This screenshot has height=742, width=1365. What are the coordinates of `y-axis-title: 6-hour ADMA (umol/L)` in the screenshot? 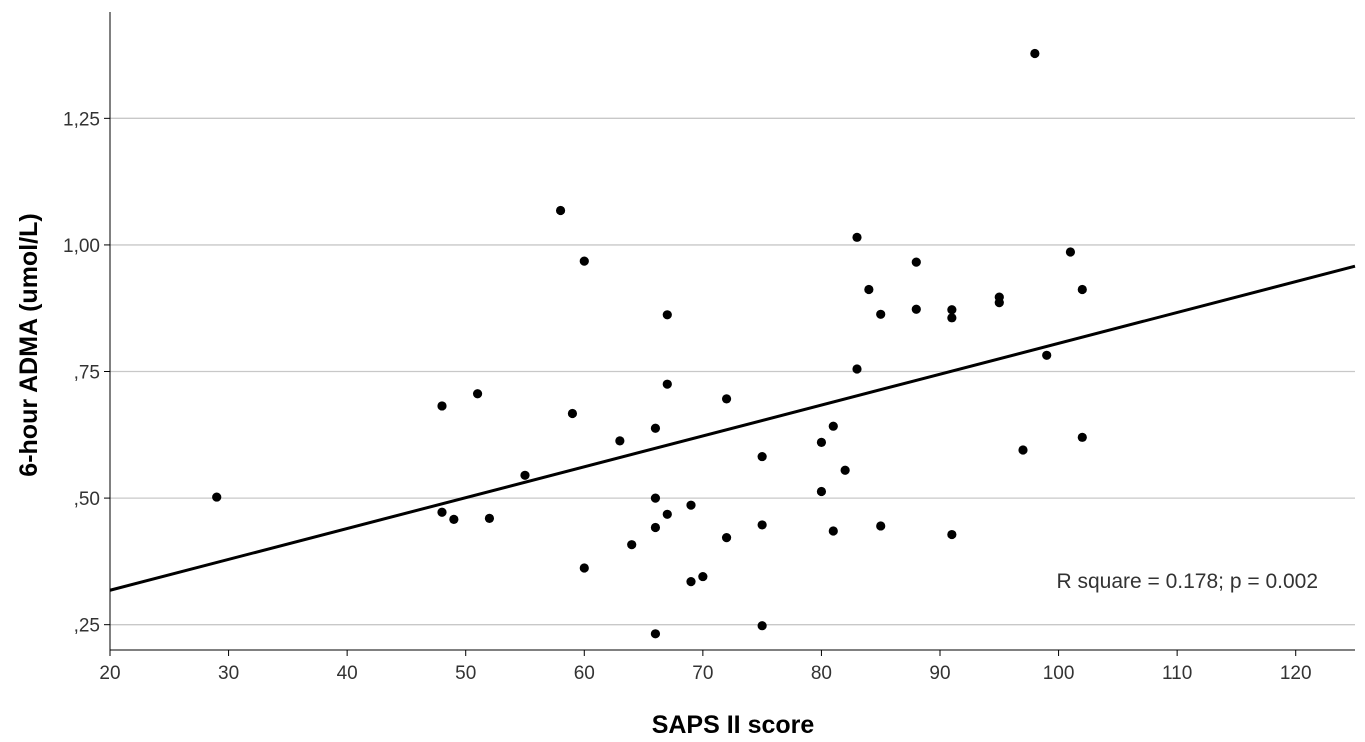 It's located at (29, 344).